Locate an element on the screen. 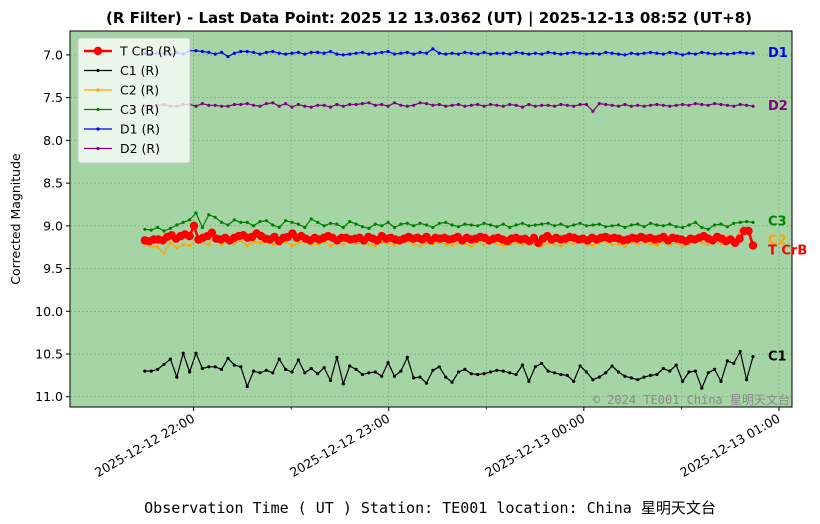 The height and width of the screenshot is (524, 820). end-label-c1: C1 is located at coordinates (777, 357).